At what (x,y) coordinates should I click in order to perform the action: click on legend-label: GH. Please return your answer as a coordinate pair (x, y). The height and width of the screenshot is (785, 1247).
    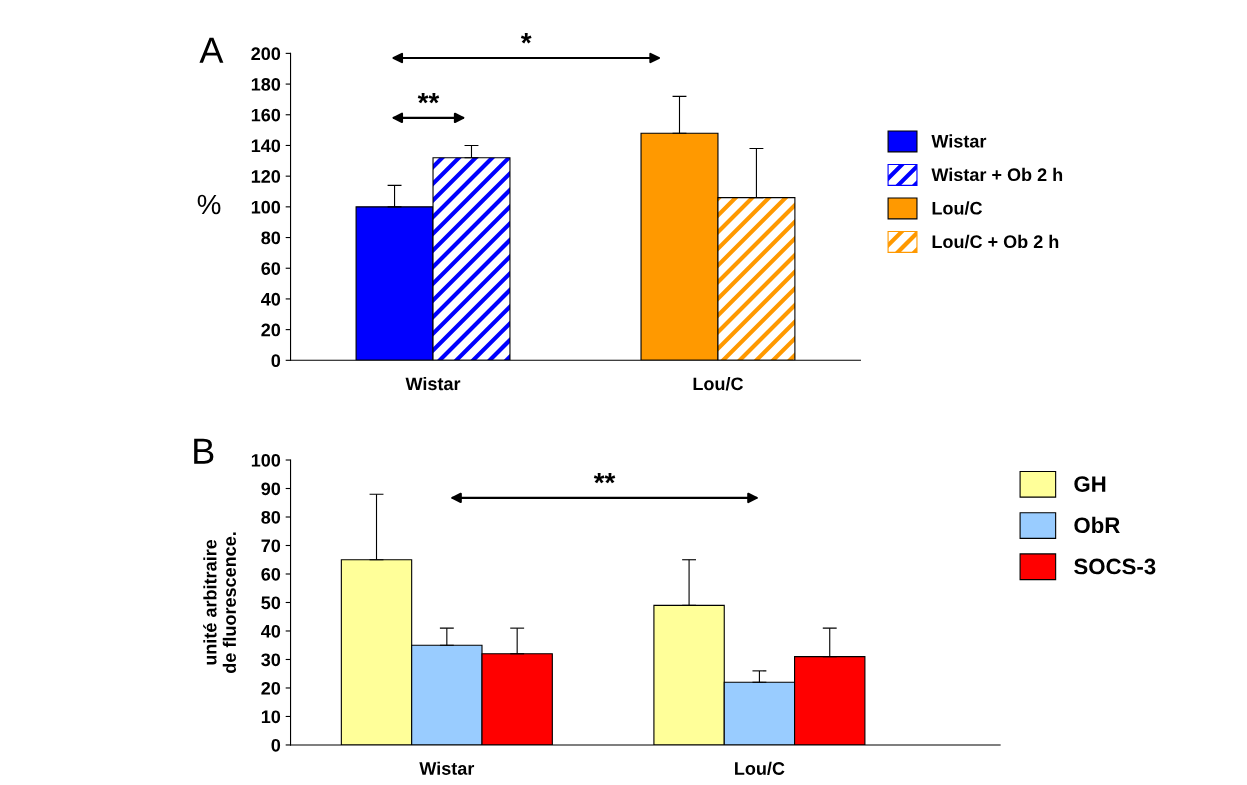
    Looking at the image, I should click on (1090, 484).